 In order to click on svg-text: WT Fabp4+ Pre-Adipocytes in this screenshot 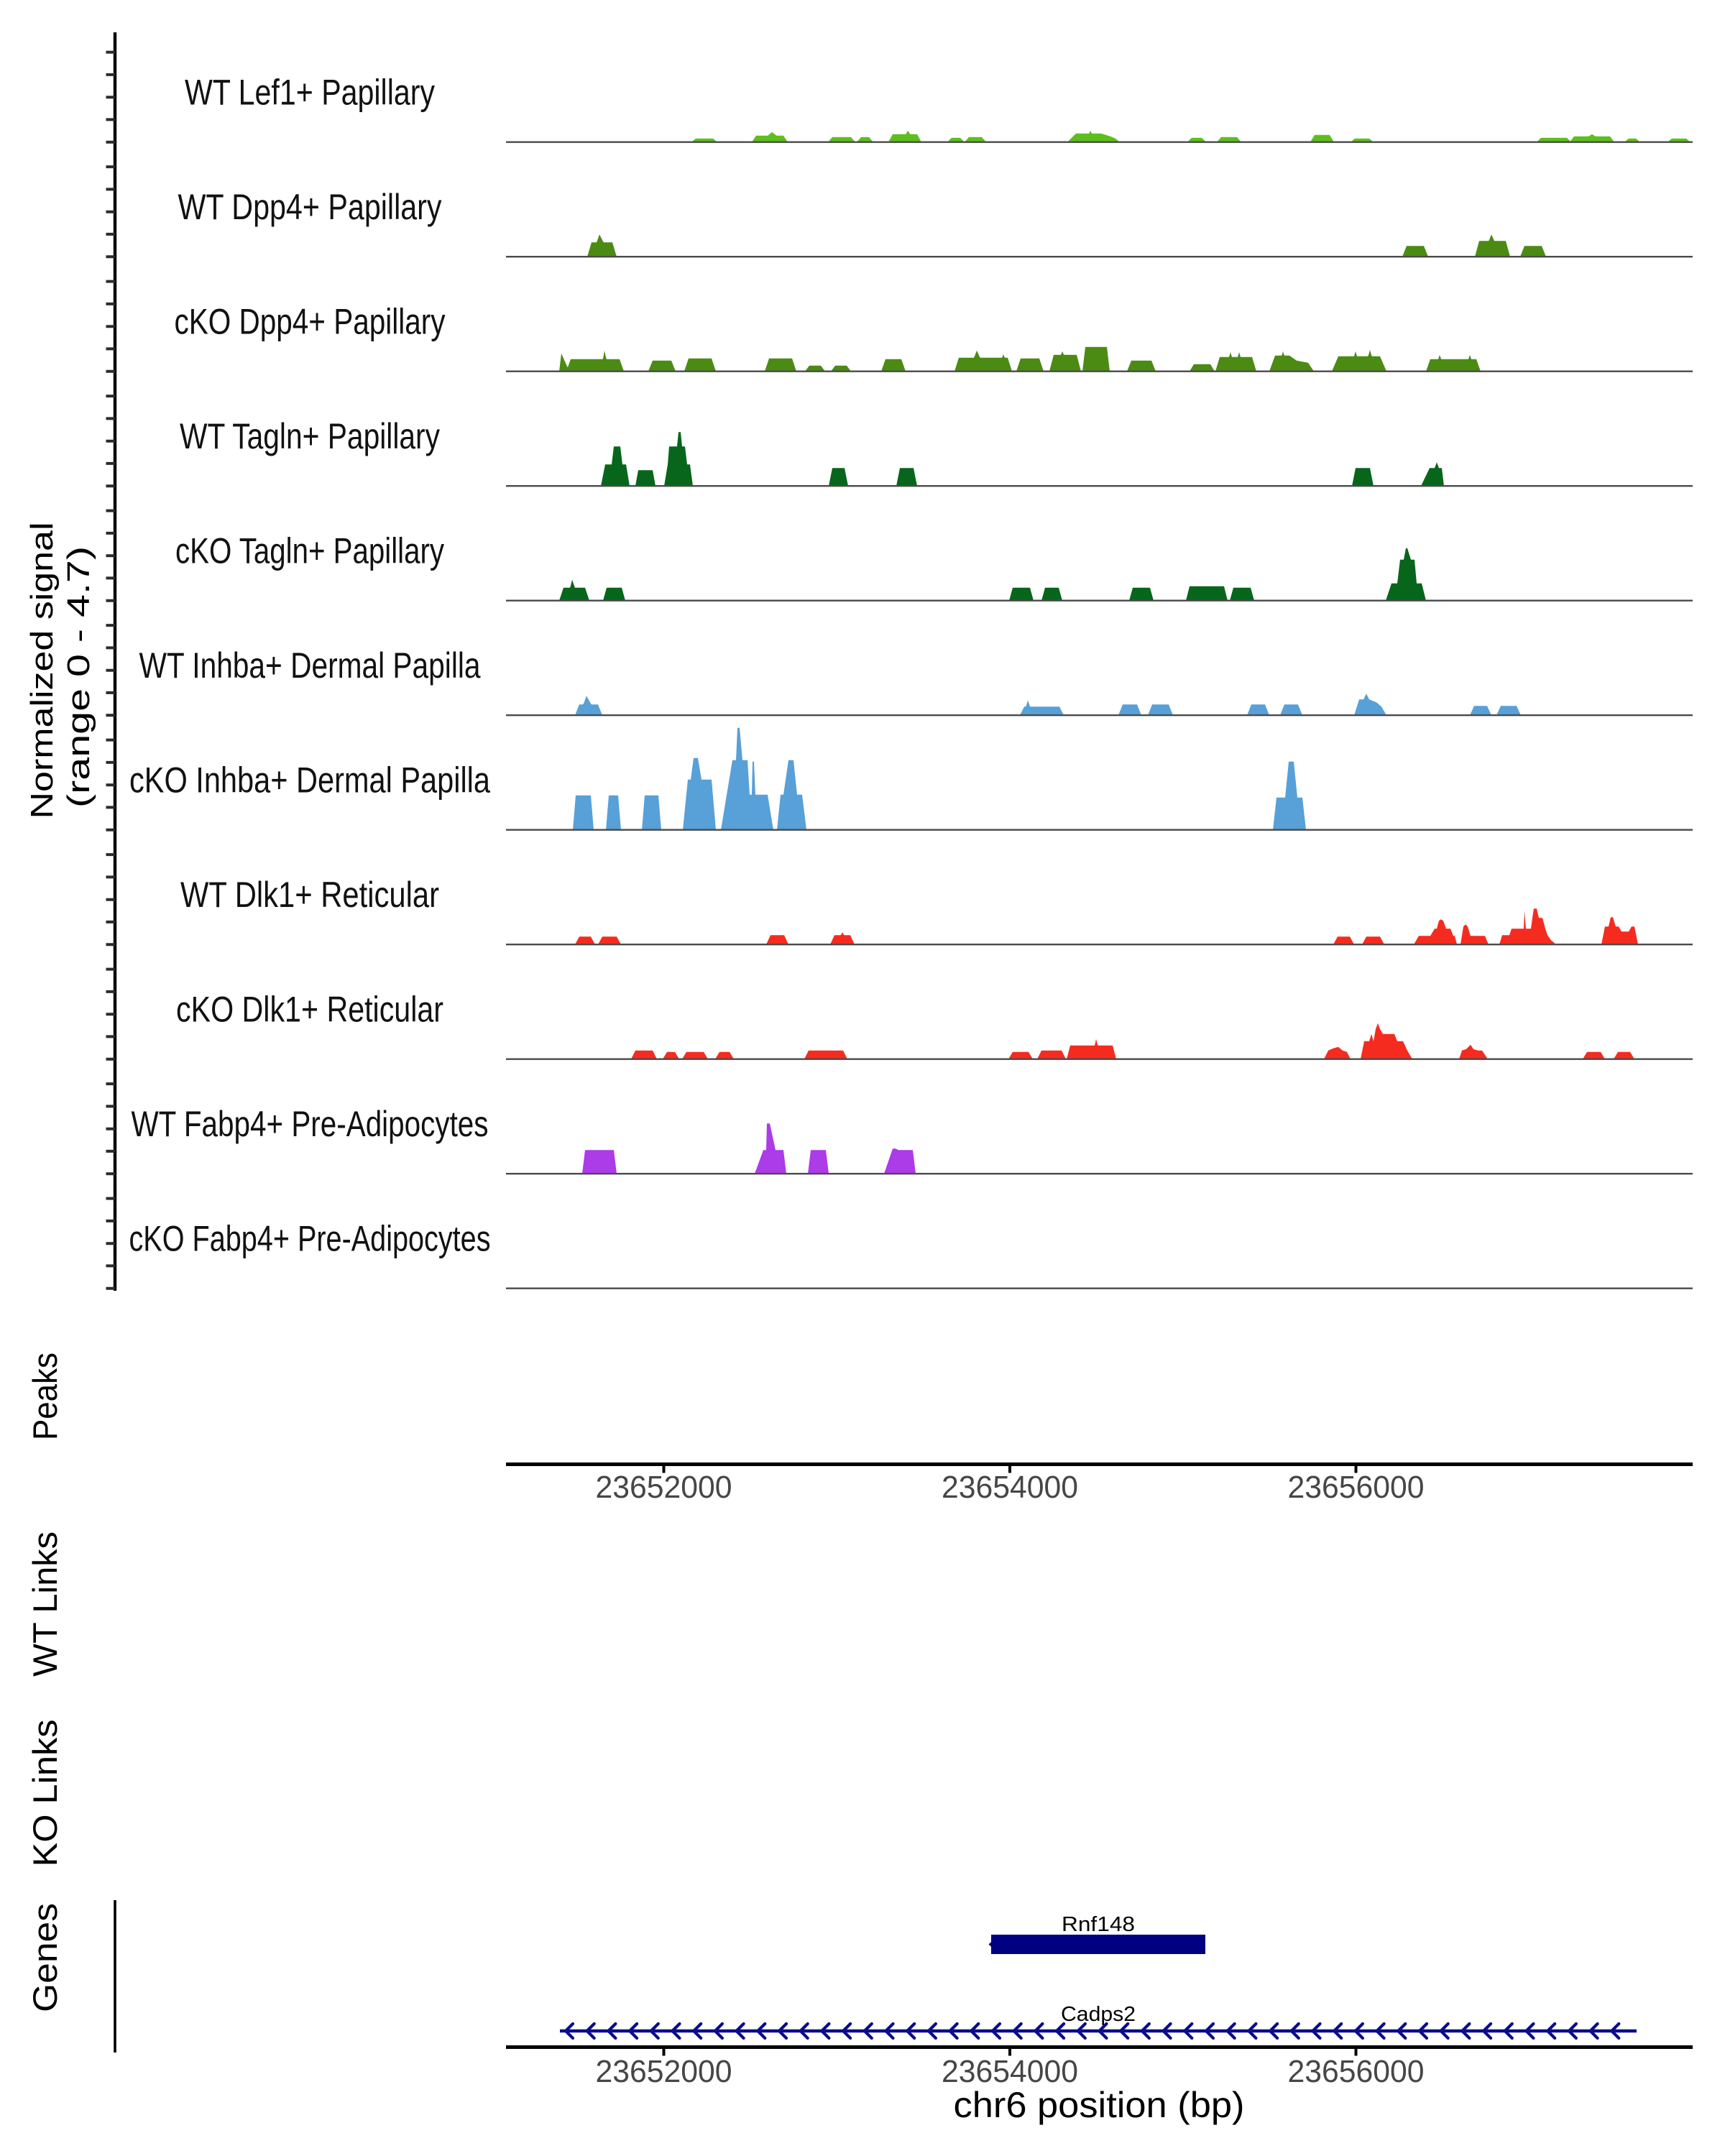, I will do `click(310, 1124)`.